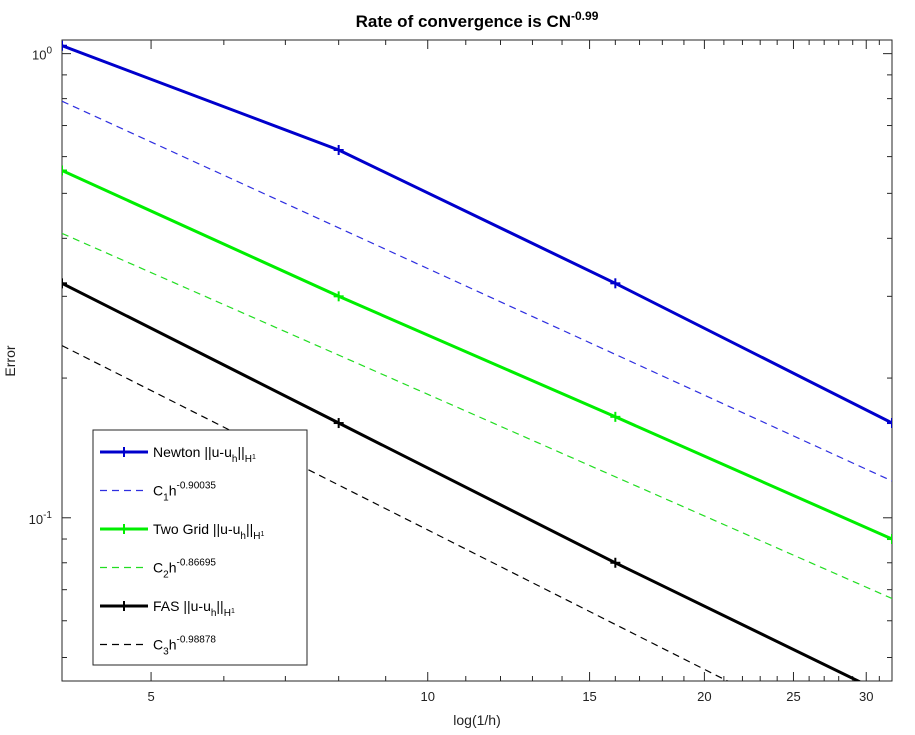  What do you see at coordinates (150, 696) in the screenshot?
I see `x-tick-label: 5` at bounding box center [150, 696].